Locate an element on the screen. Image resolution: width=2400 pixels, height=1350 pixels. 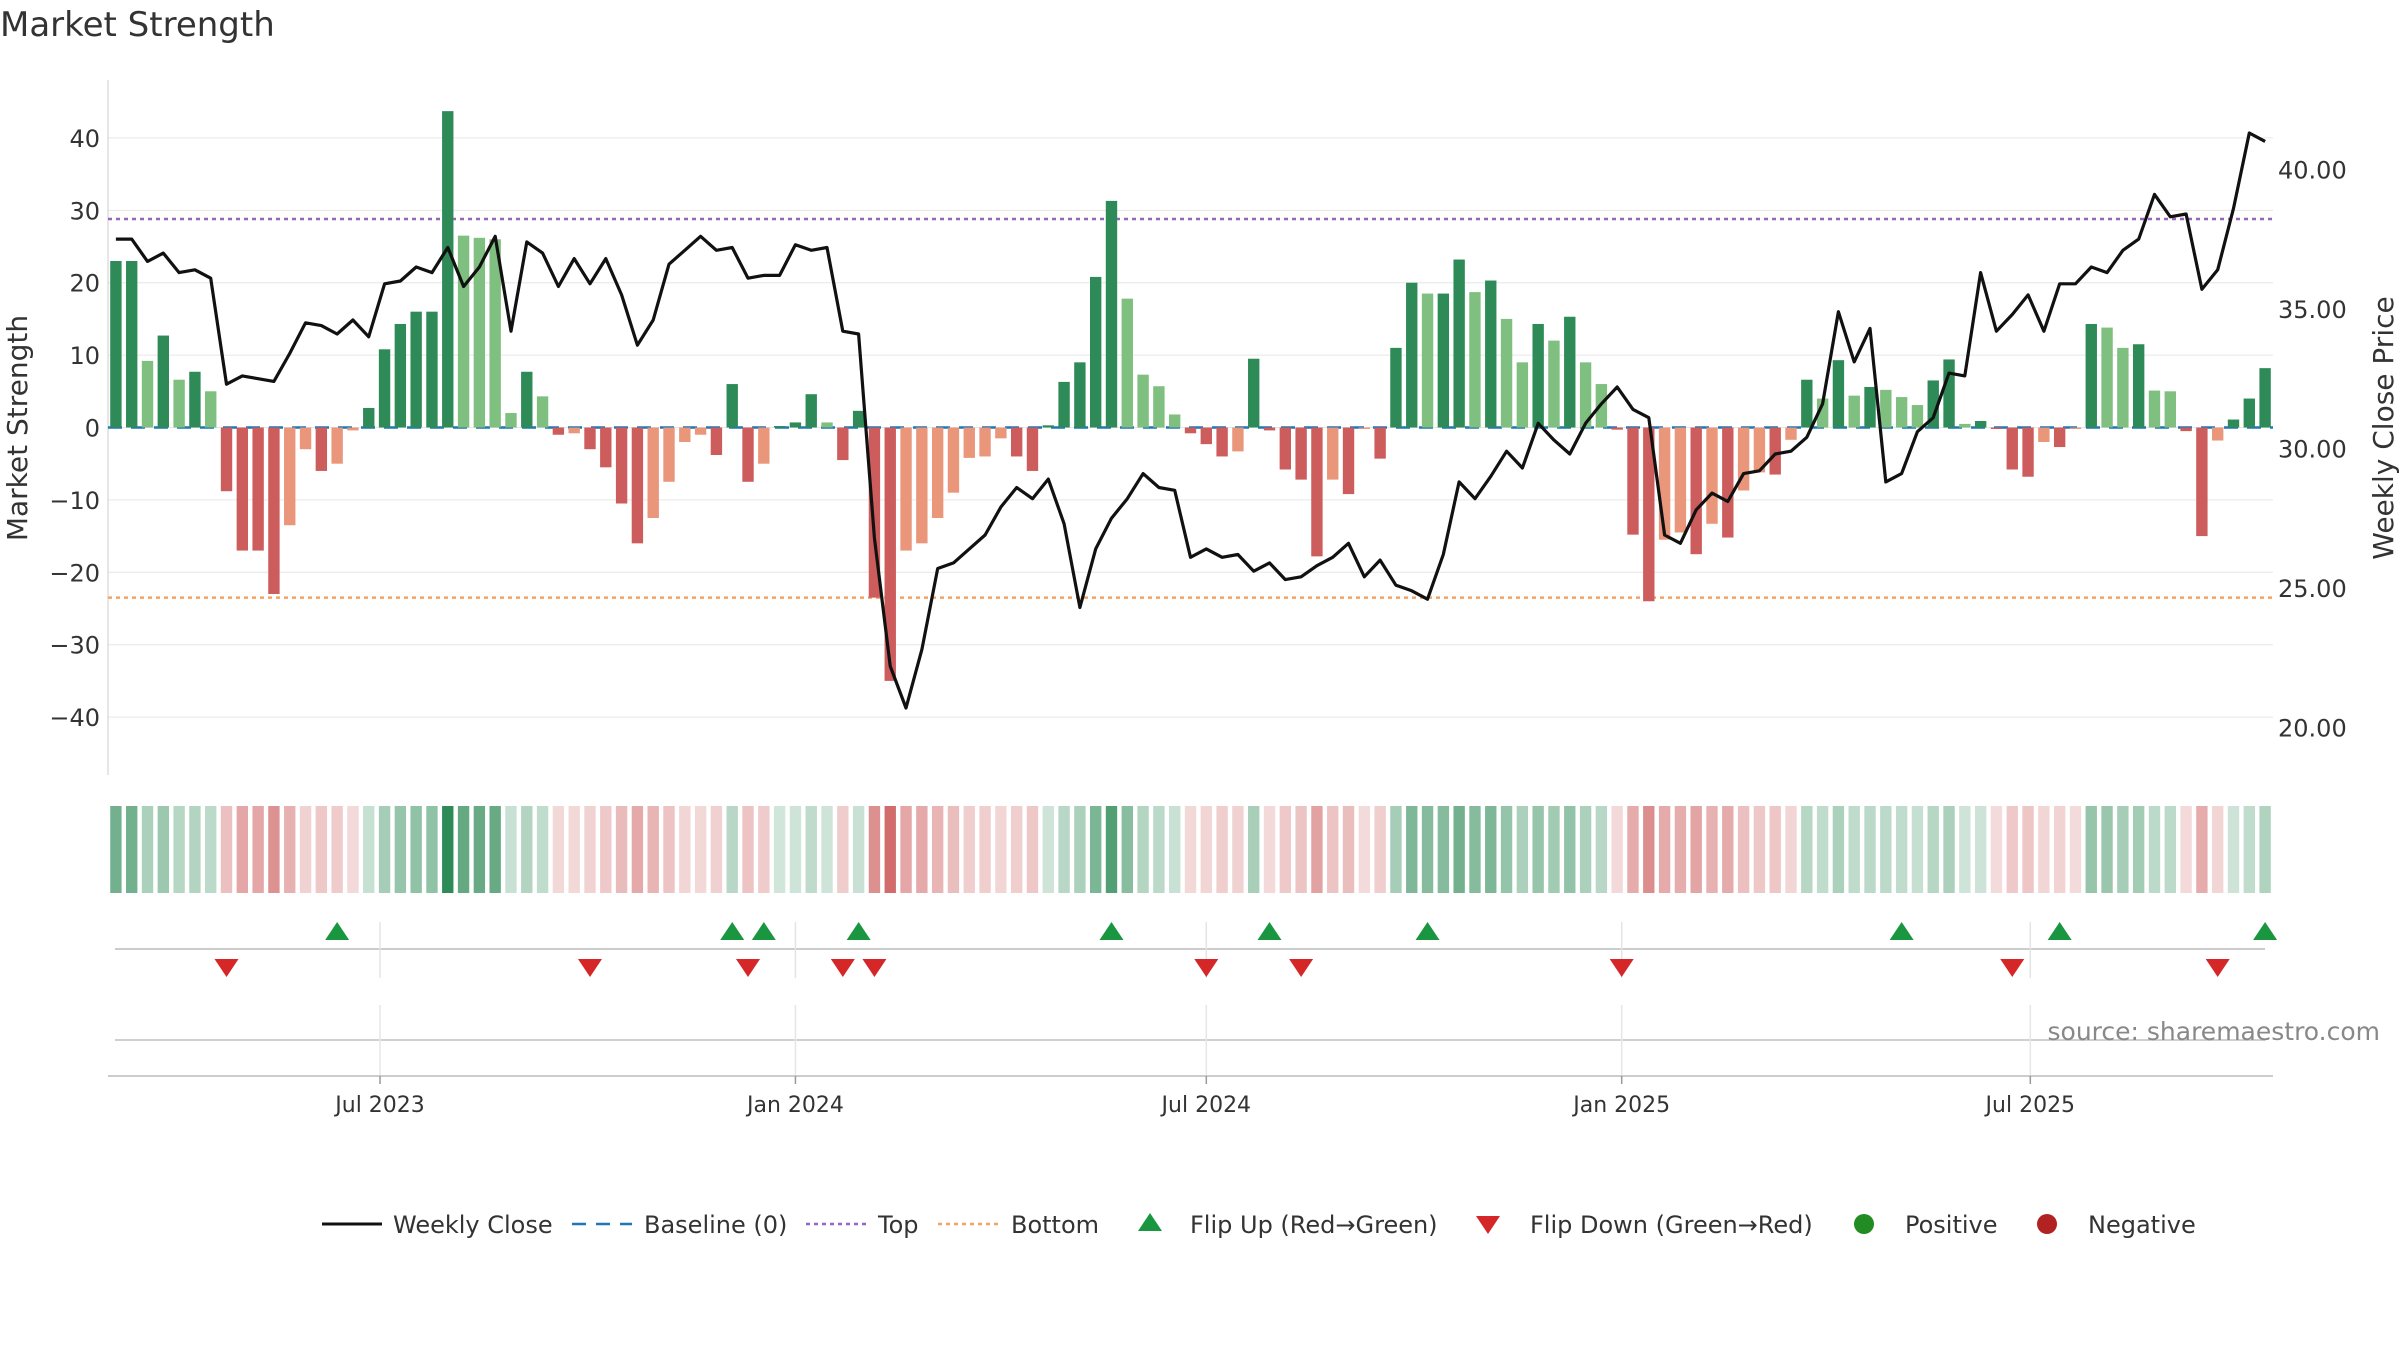
right-tick-label: 35.00 is located at coordinates (2312, 310).